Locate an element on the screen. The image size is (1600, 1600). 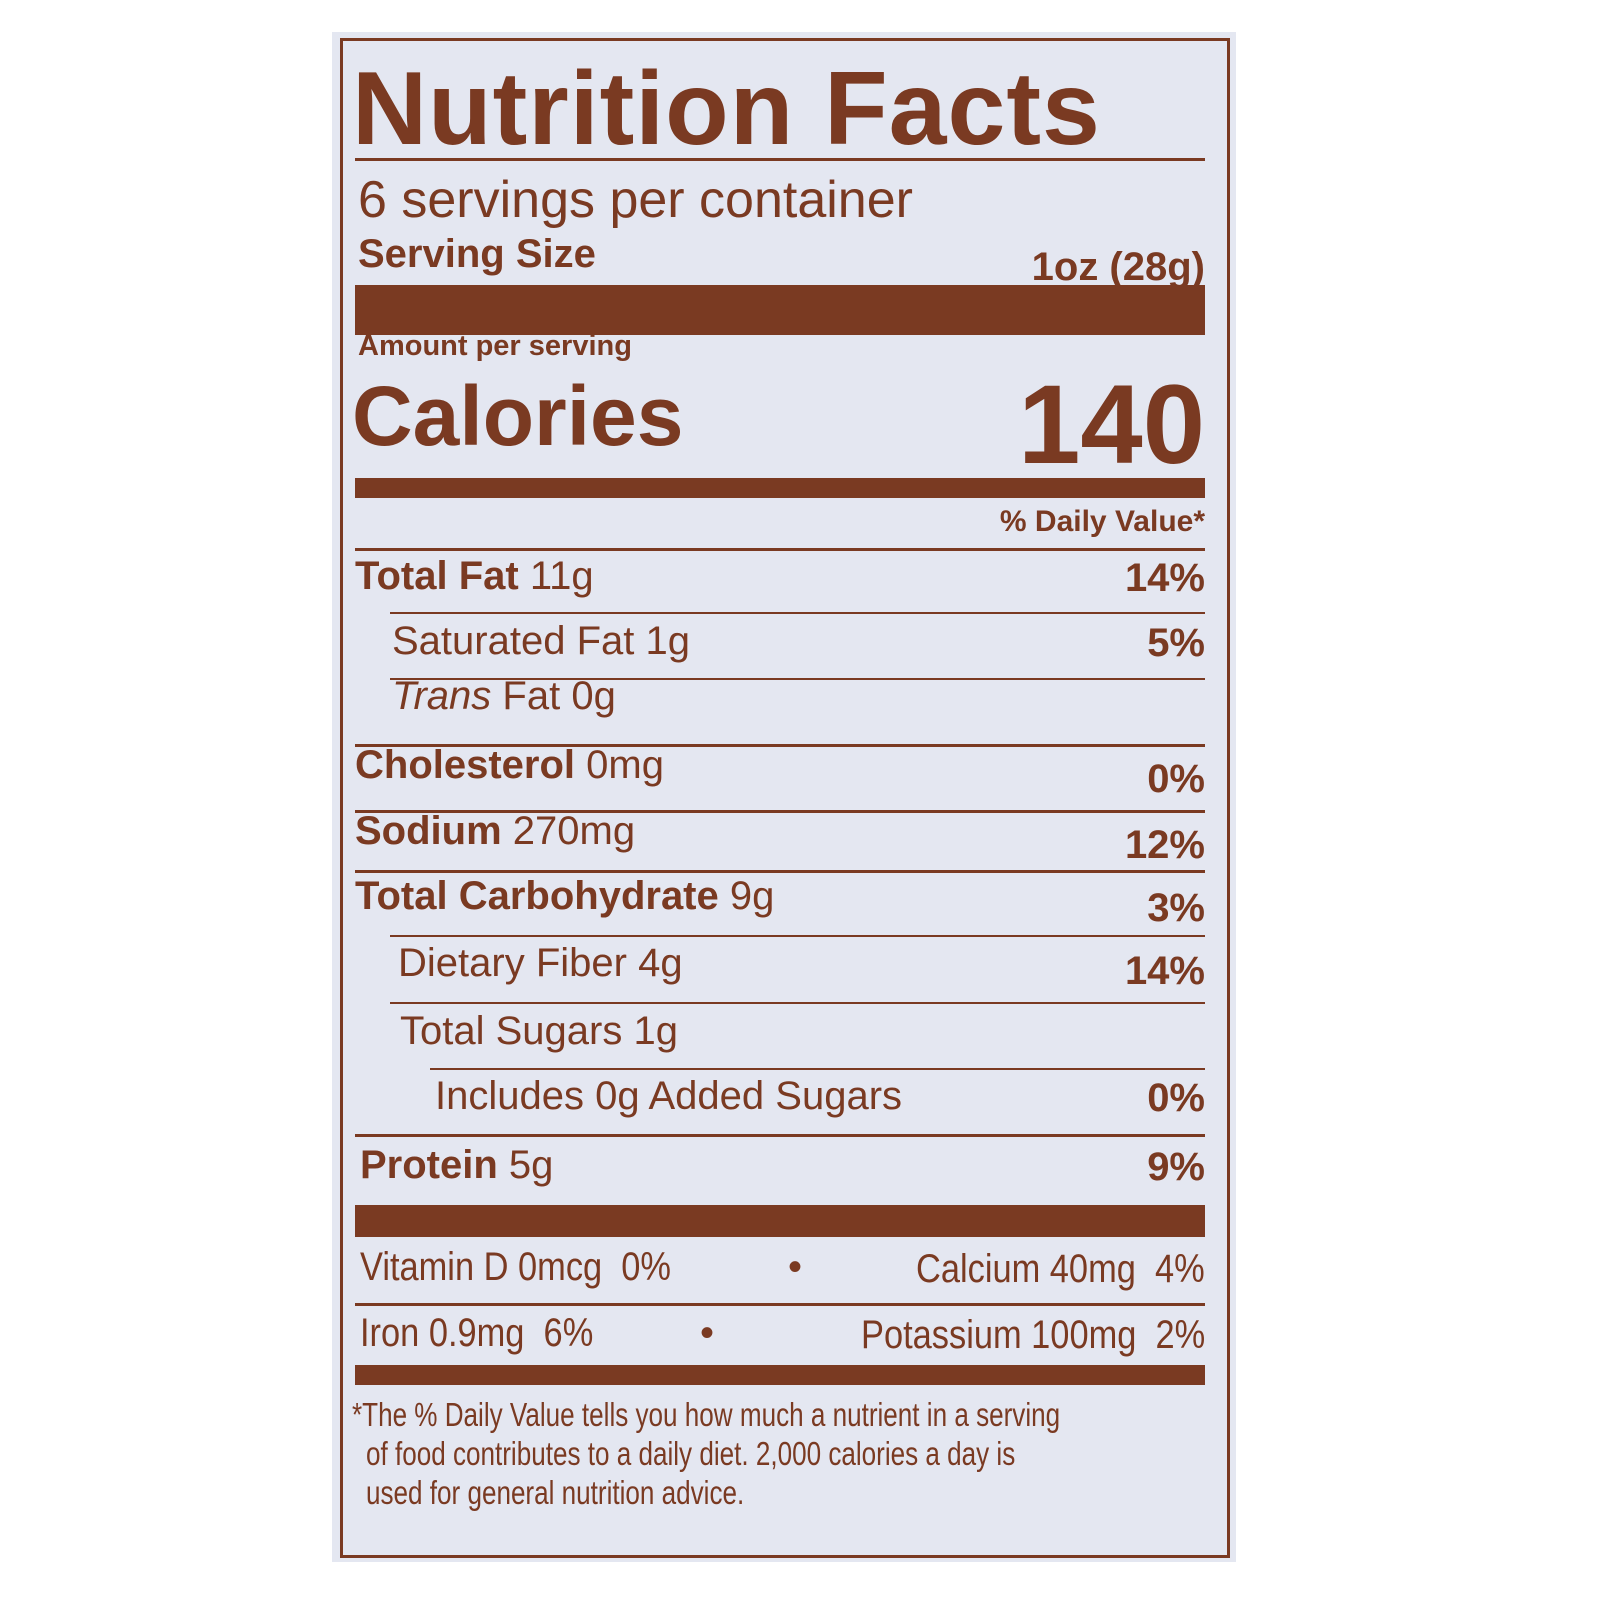
amount-per-serving: Amount per serving is located at coordinates (495, 346).